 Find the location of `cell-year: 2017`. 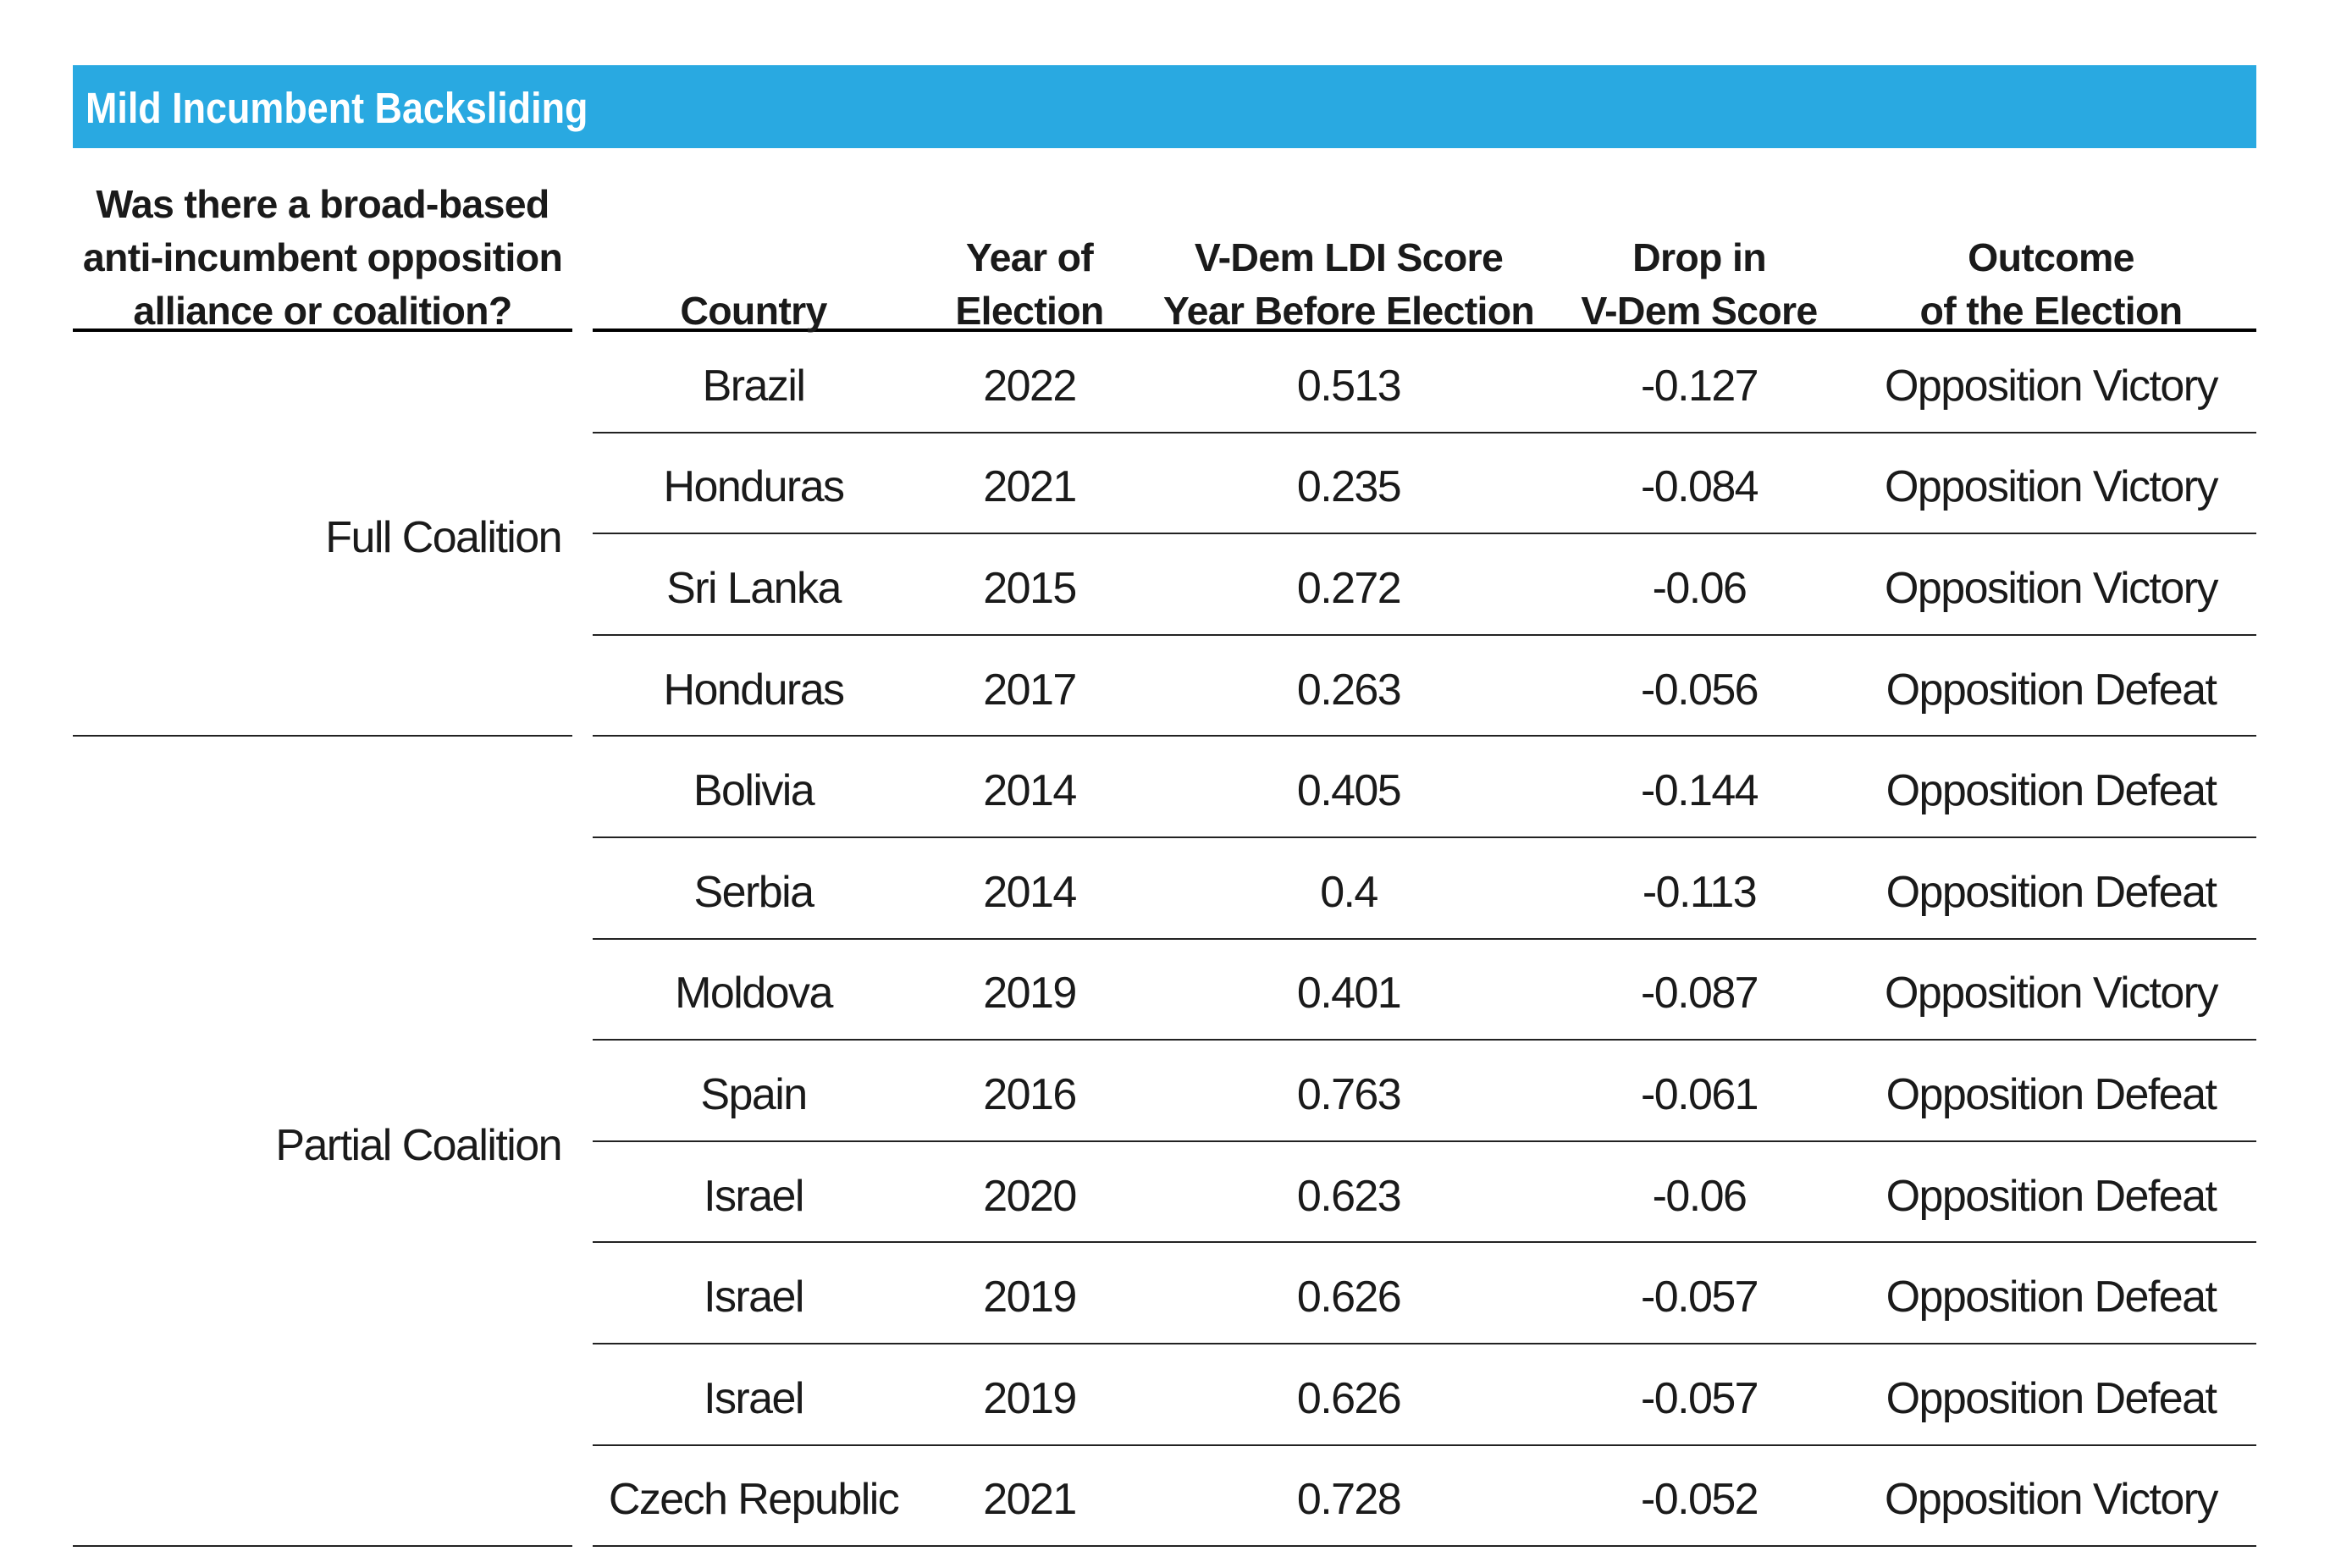

cell-year: 2017 is located at coordinates (1030, 690).